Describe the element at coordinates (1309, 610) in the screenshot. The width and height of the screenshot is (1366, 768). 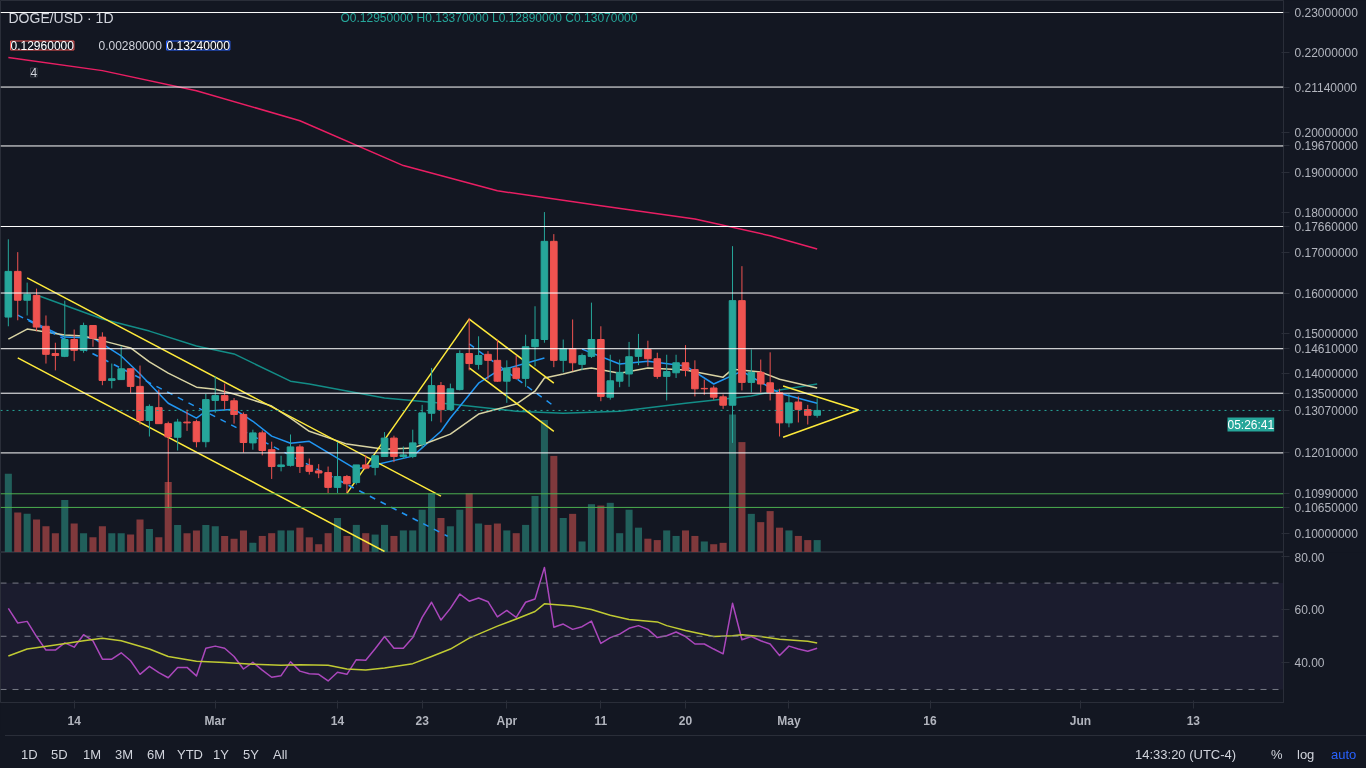
I see `y-tick-label: 60.00` at that location.